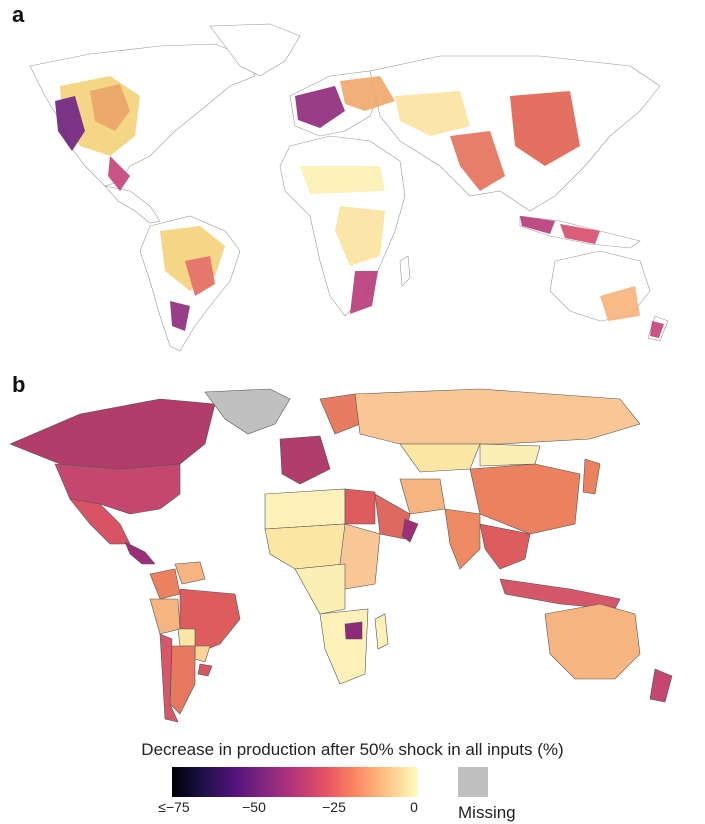 The image size is (705, 824). I want to click on region-mexico, so click(100, 521).